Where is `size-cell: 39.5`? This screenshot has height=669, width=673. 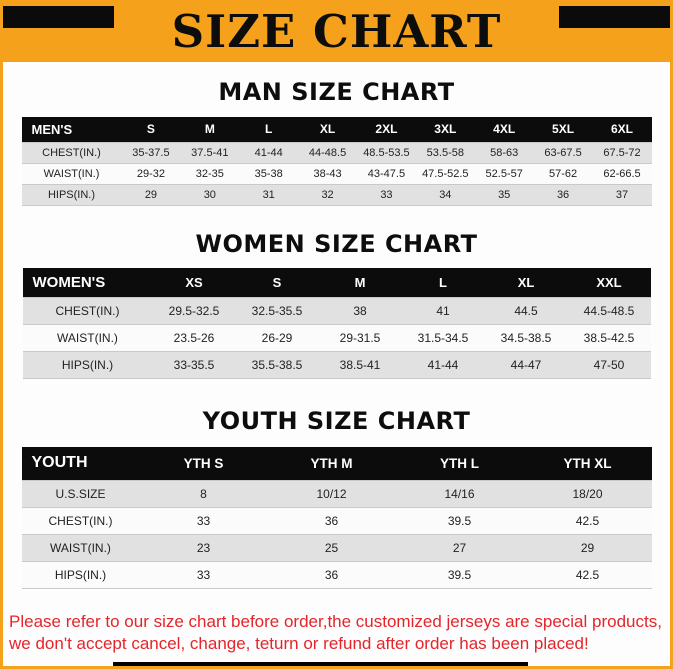
size-cell: 39.5 is located at coordinates (459, 520).